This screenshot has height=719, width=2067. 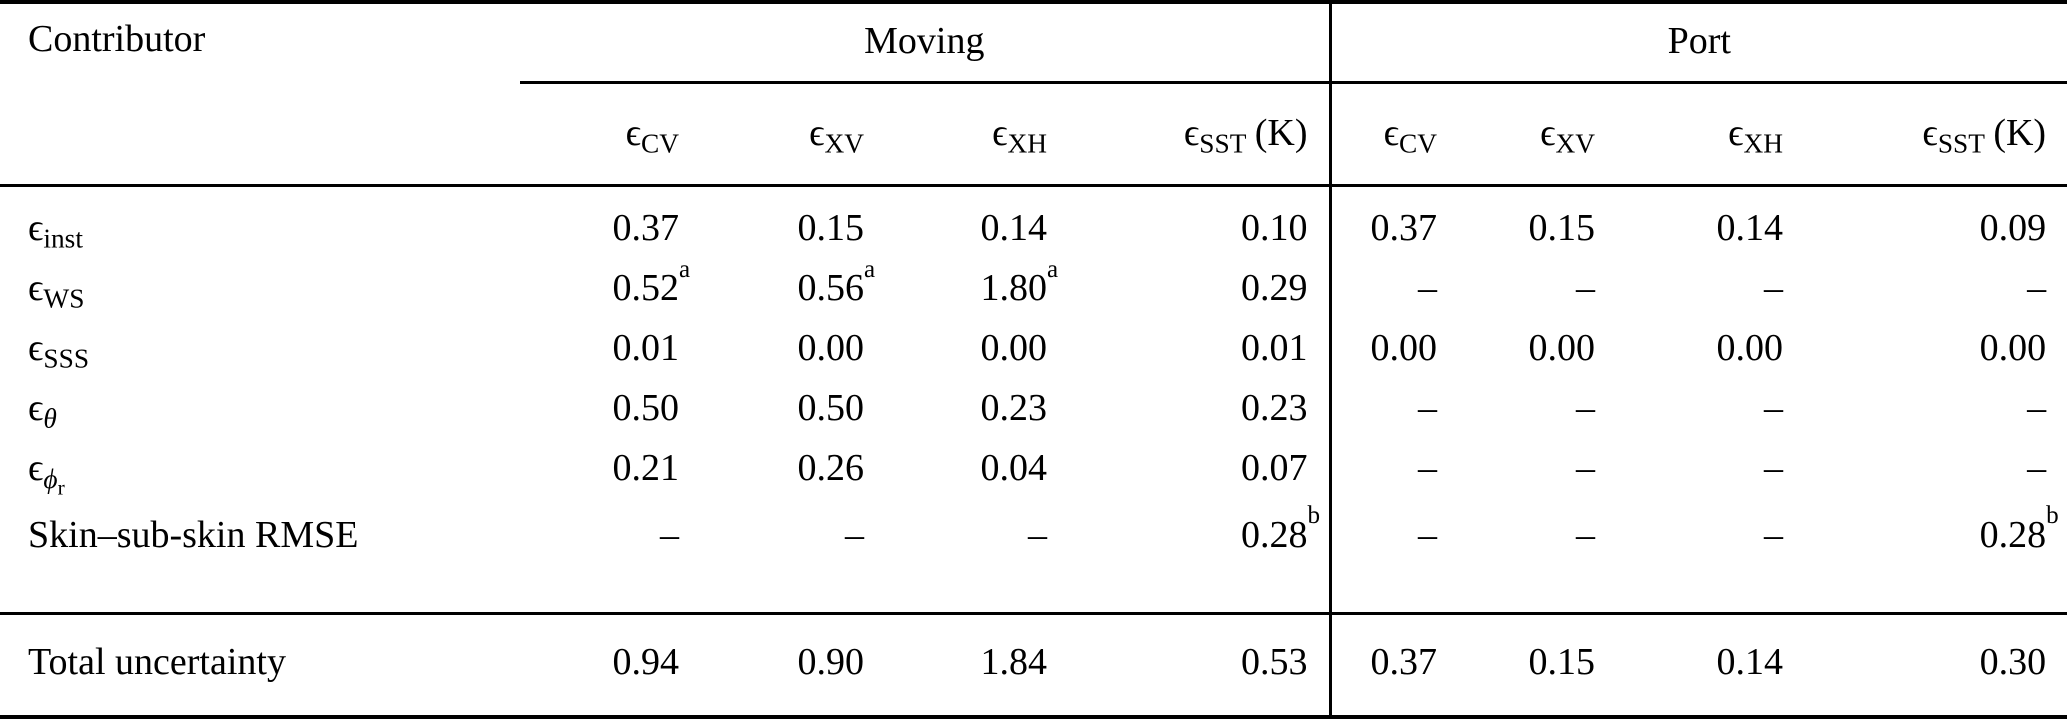 What do you see at coordinates (260, 94) in the screenshot?
I see `contributor-header: Contributor` at bounding box center [260, 94].